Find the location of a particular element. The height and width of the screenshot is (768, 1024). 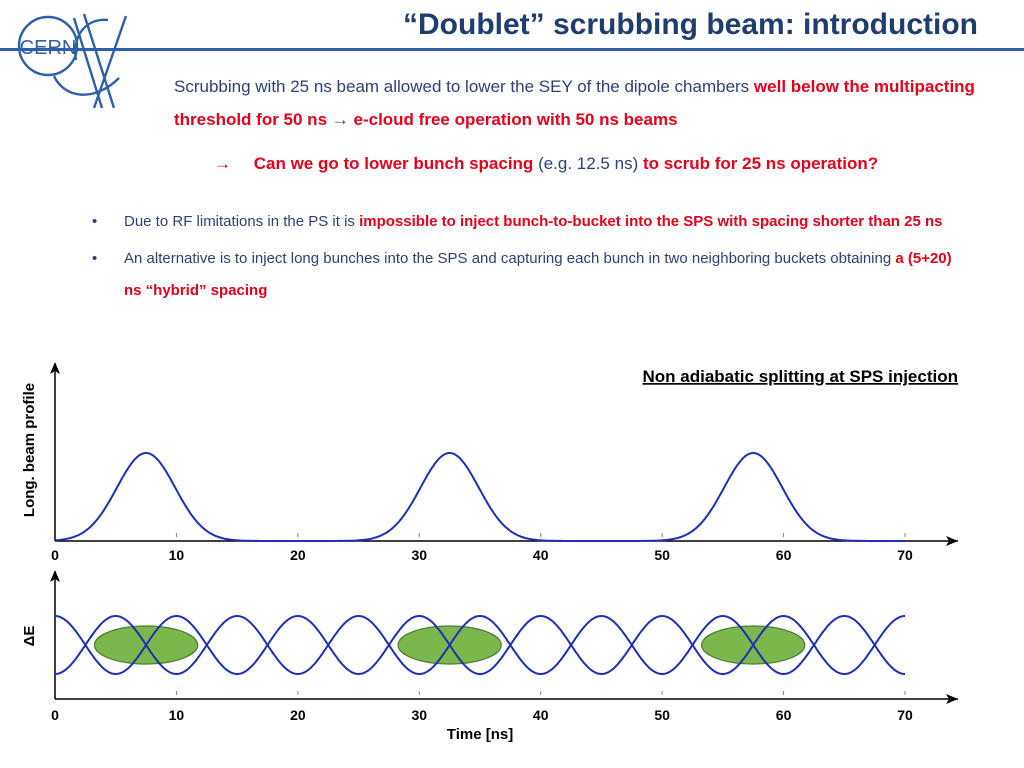

y-axis-label: Long. beam profile is located at coordinates (29, 450).